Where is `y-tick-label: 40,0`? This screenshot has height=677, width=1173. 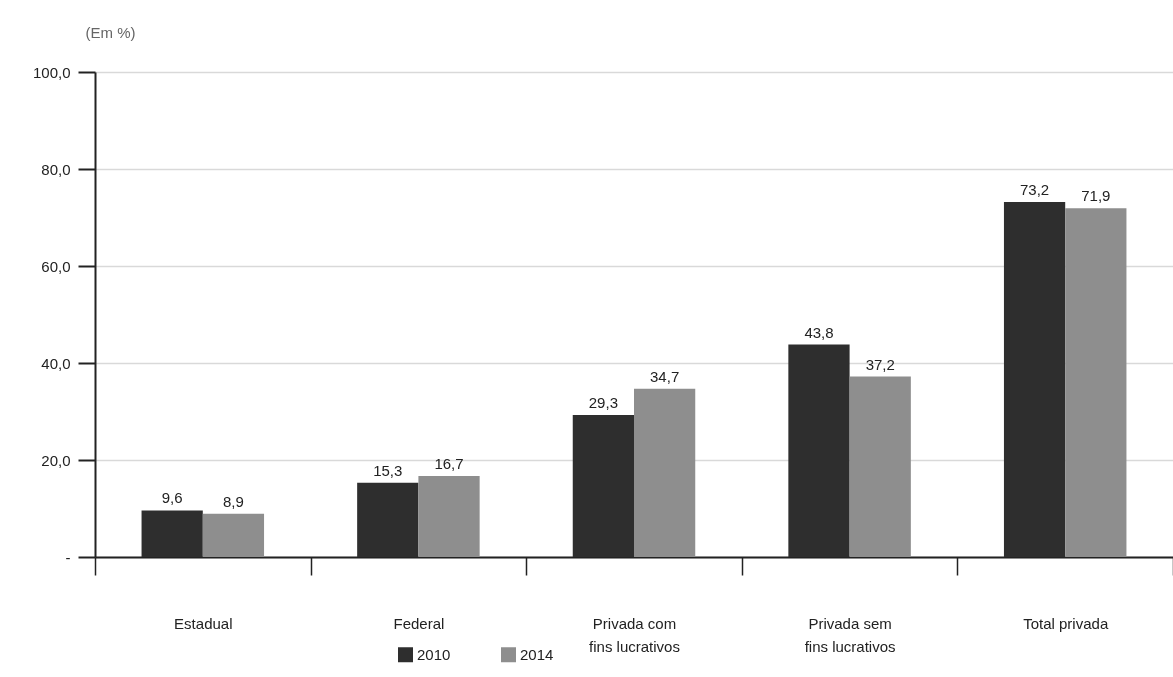
y-tick-label: 40,0 is located at coordinates (56, 363).